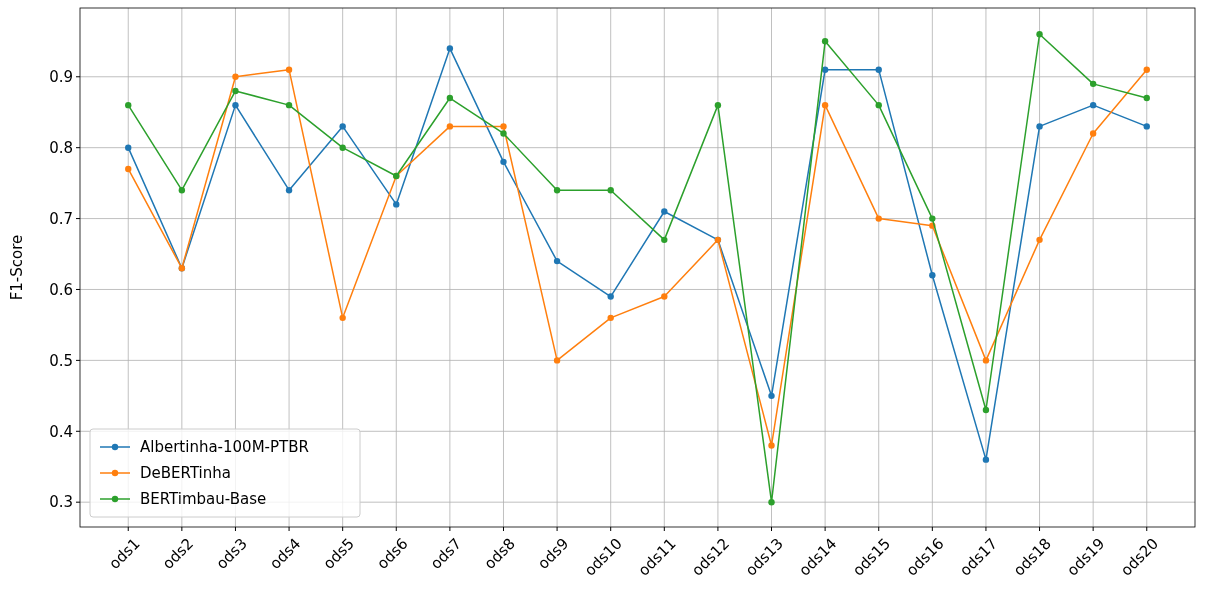  Describe the element at coordinates (17, 267) in the screenshot. I see `y-axis-title: F1-Score` at that location.